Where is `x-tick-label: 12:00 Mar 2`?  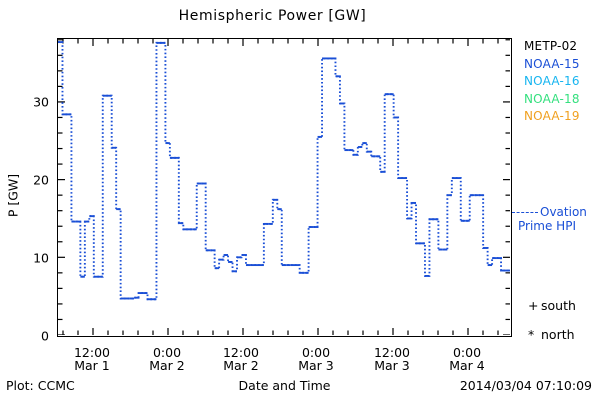
x-tick-label: 12:00 Mar 2 is located at coordinates (241, 359).